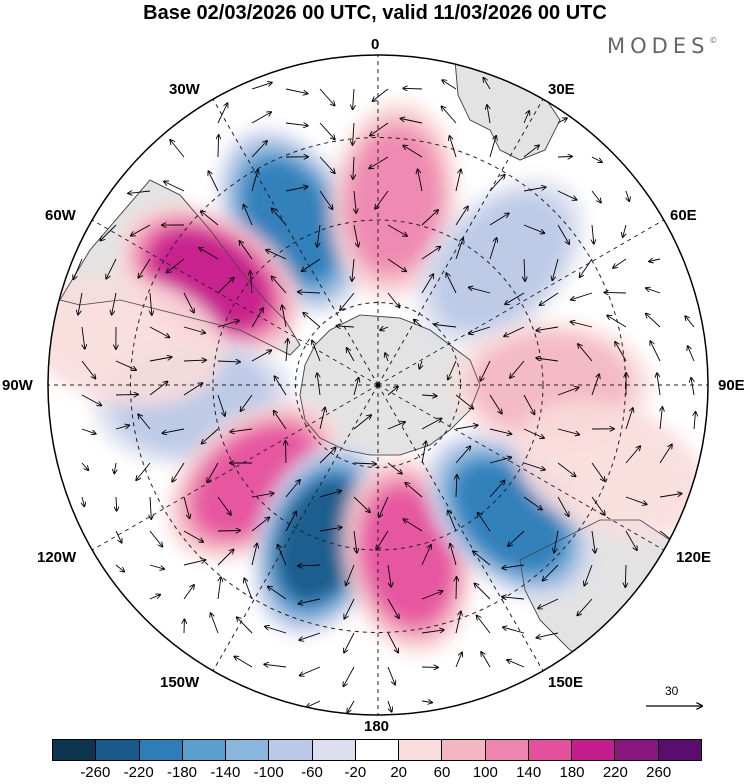 This screenshot has height=784, width=750. What do you see at coordinates (565, 682) in the screenshot?
I see `lon-label-150e: 150E` at bounding box center [565, 682].